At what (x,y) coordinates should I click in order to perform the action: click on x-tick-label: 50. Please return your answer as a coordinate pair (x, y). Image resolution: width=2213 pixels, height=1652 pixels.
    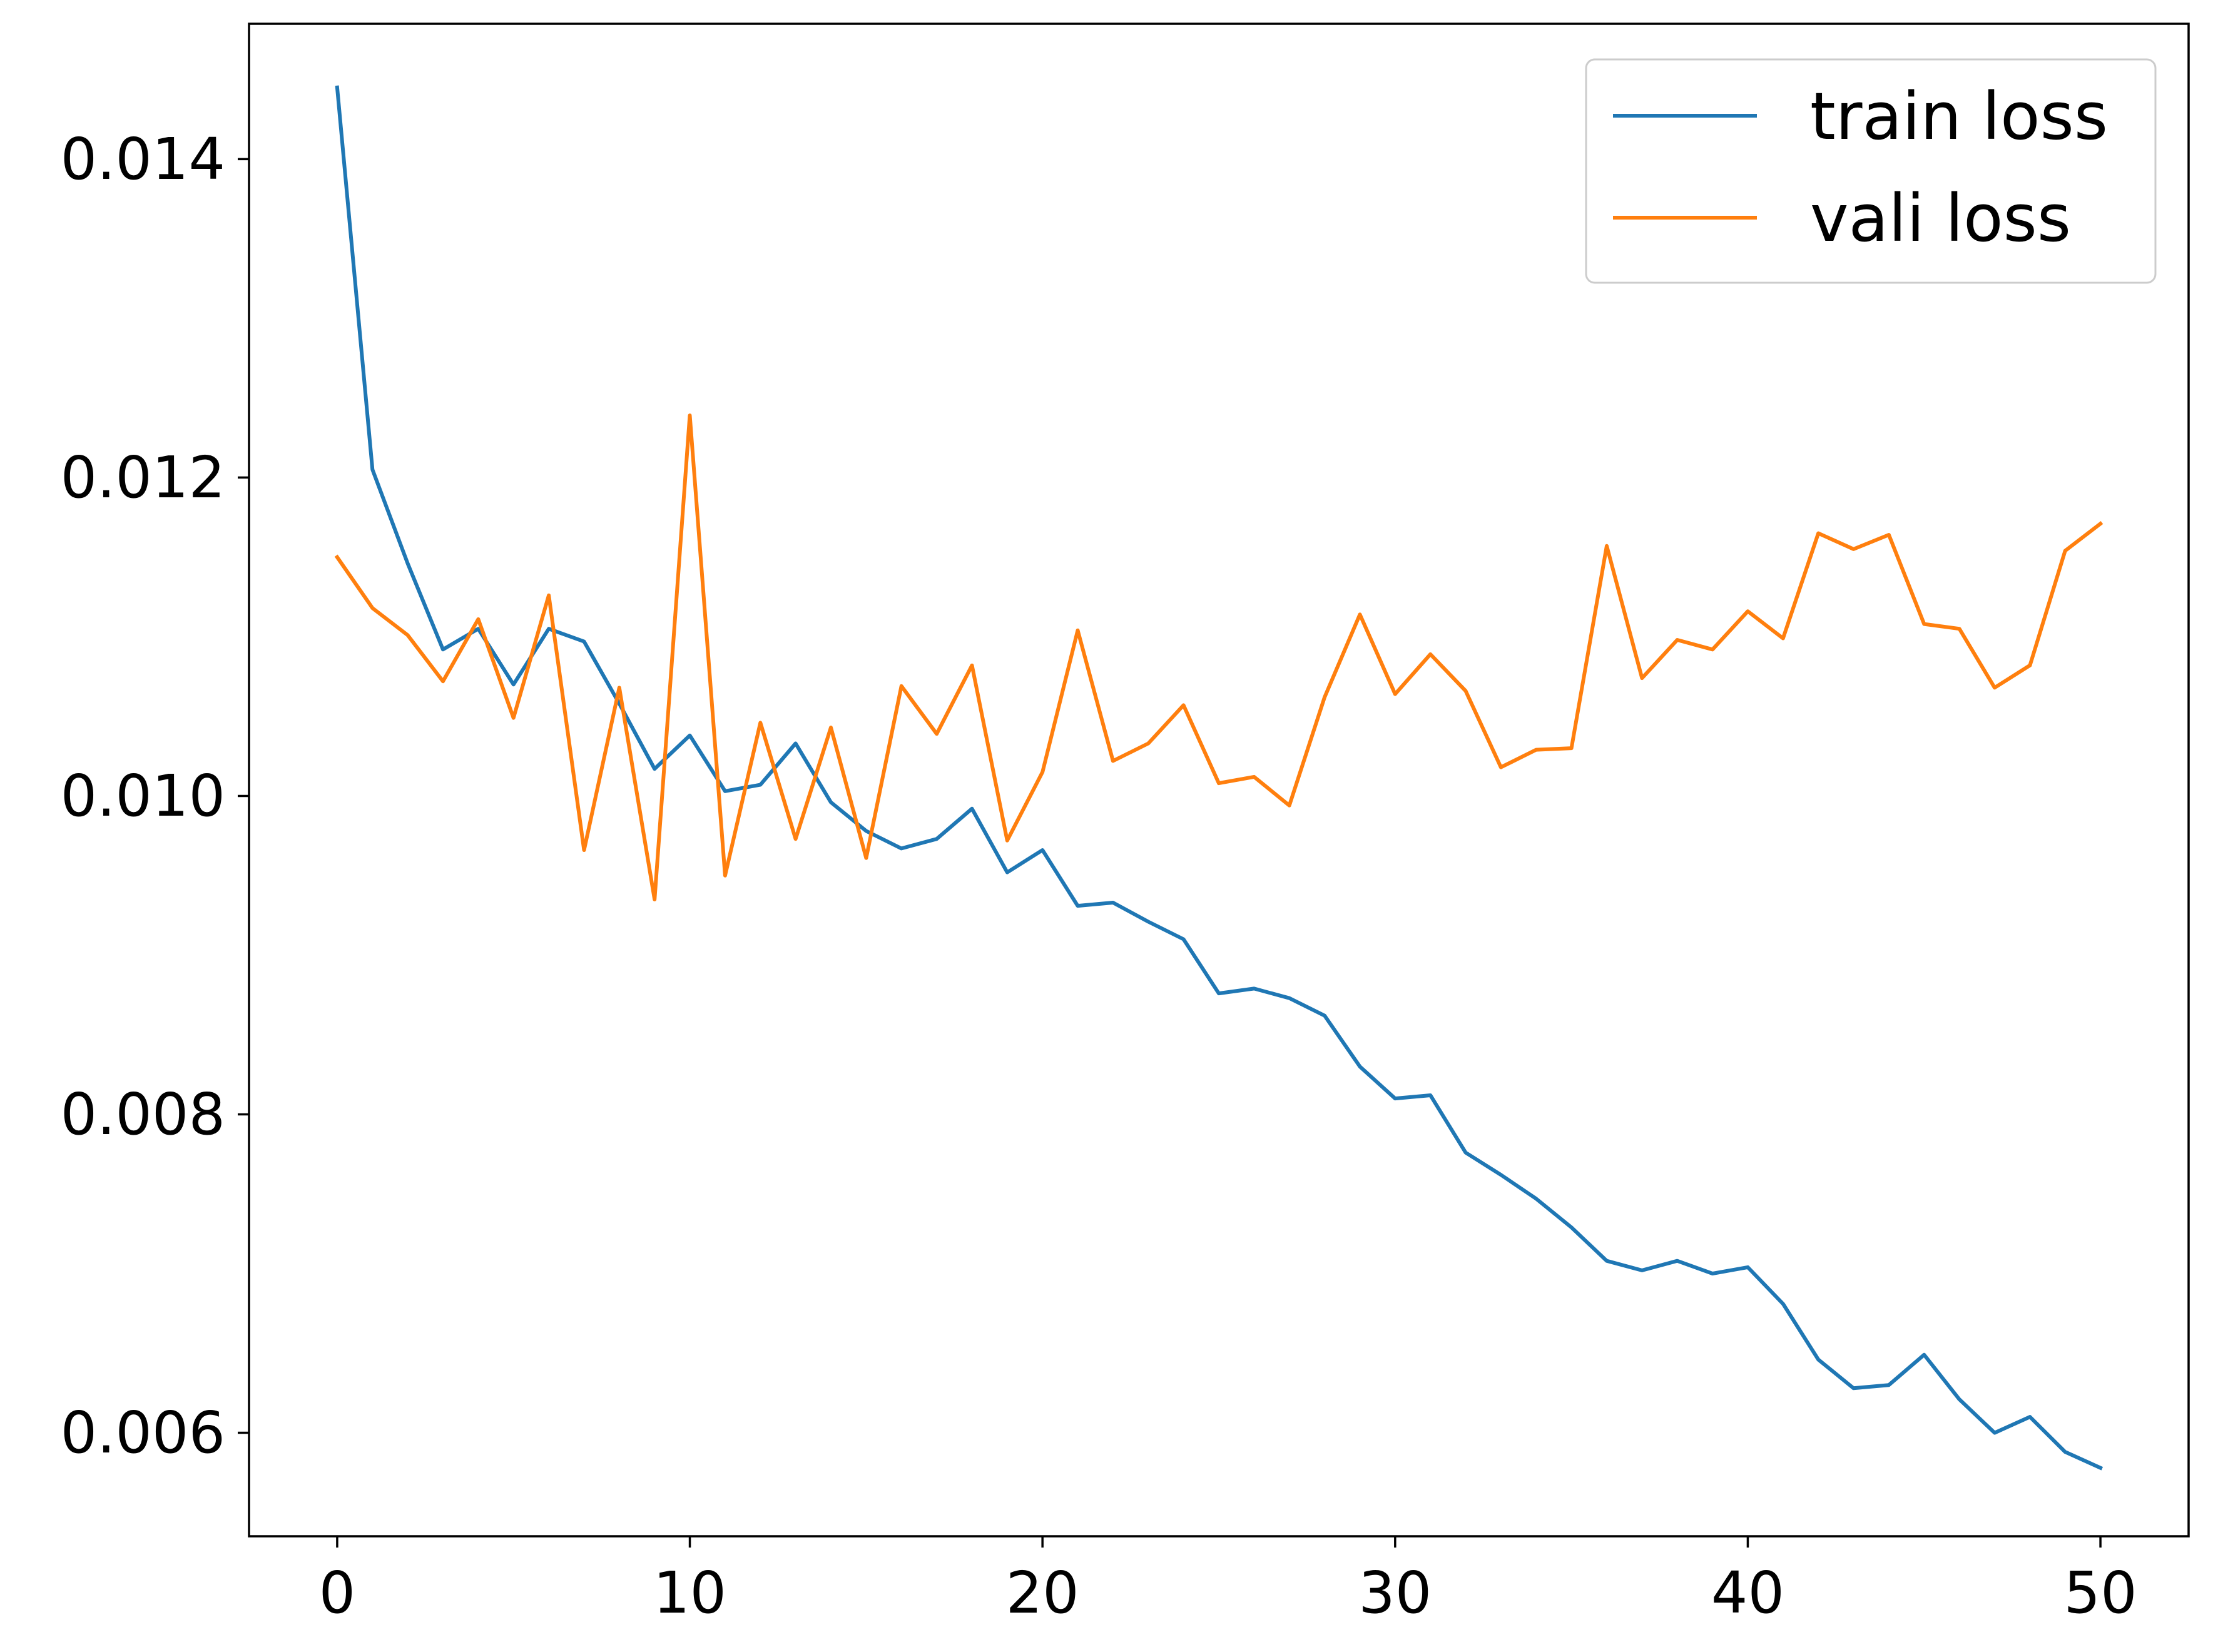
    Looking at the image, I should click on (2100, 1593).